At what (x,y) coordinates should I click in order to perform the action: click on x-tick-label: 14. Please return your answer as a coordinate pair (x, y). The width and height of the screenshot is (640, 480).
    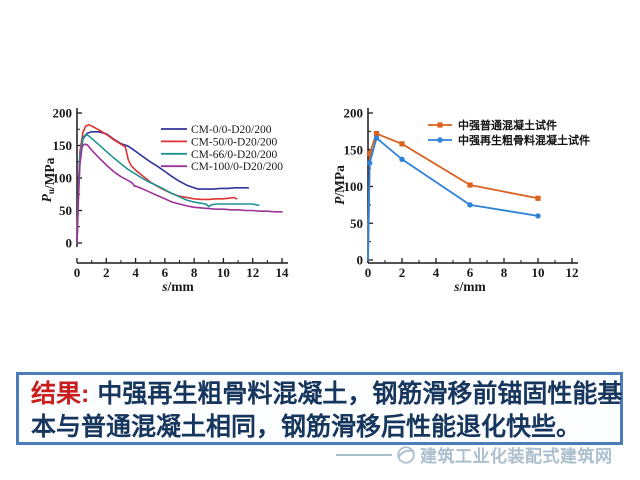
    Looking at the image, I should click on (283, 272).